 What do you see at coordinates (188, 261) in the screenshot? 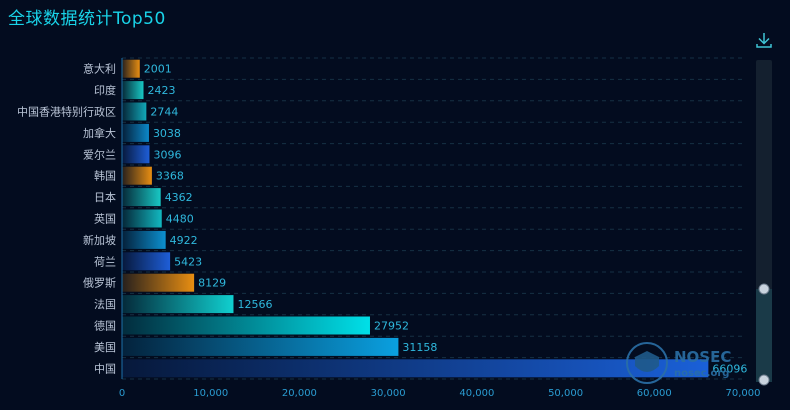
I see `value-label: 5423` at bounding box center [188, 261].